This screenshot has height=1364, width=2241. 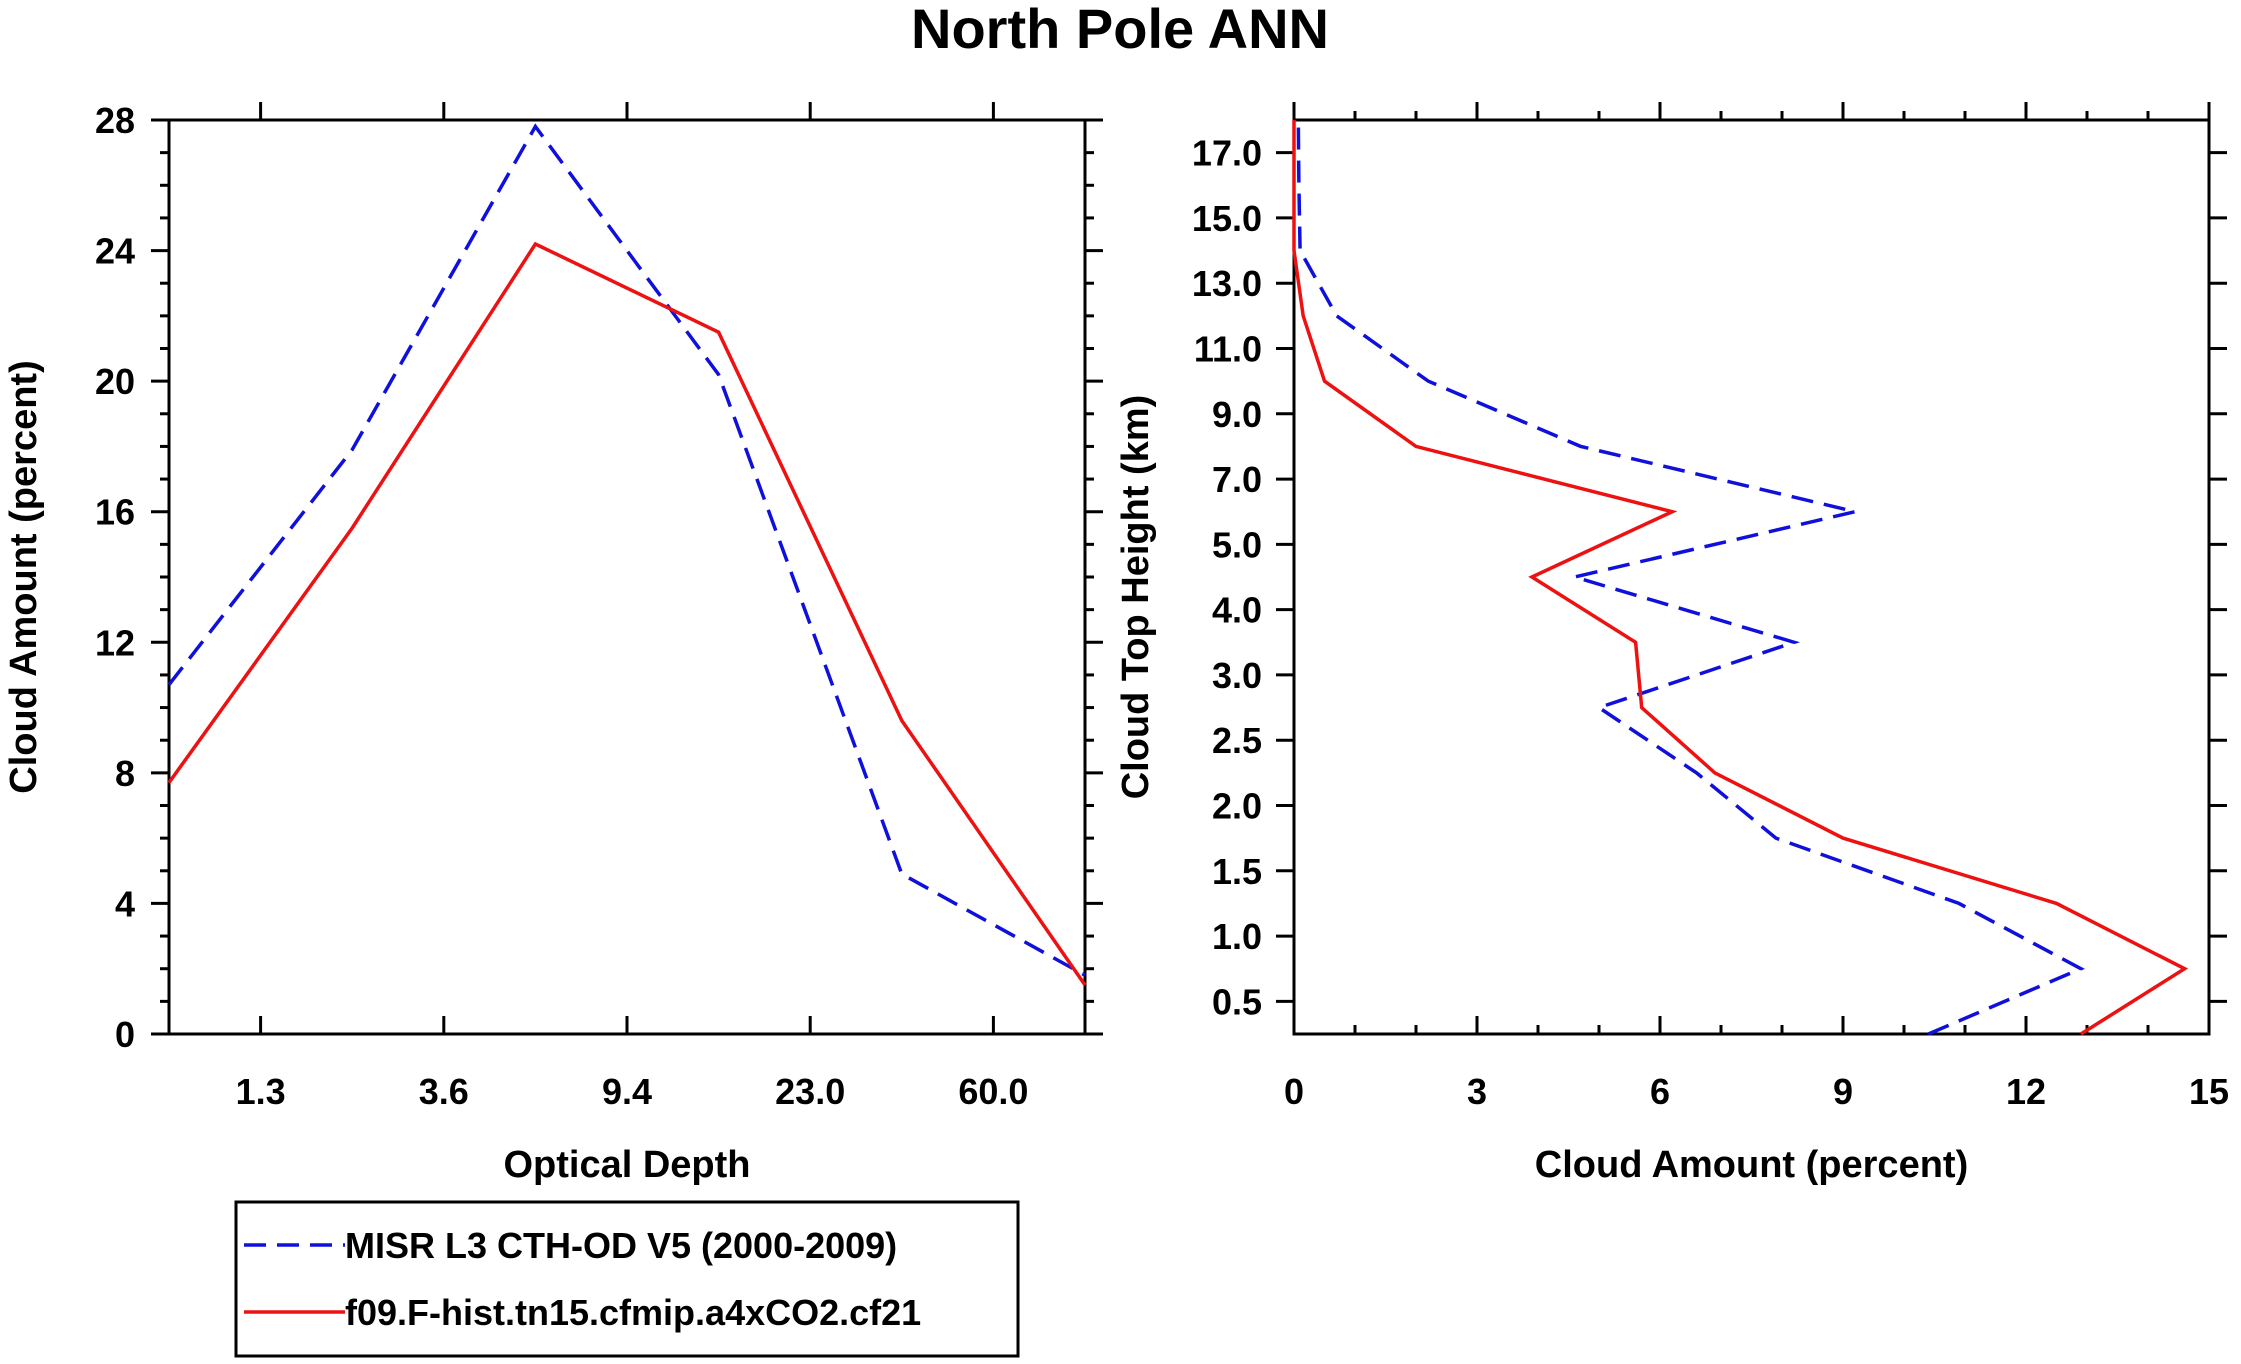 What do you see at coordinates (125, 1034) in the screenshot?
I see `y-tick-label: 0` at bounding box center [125, 1034].